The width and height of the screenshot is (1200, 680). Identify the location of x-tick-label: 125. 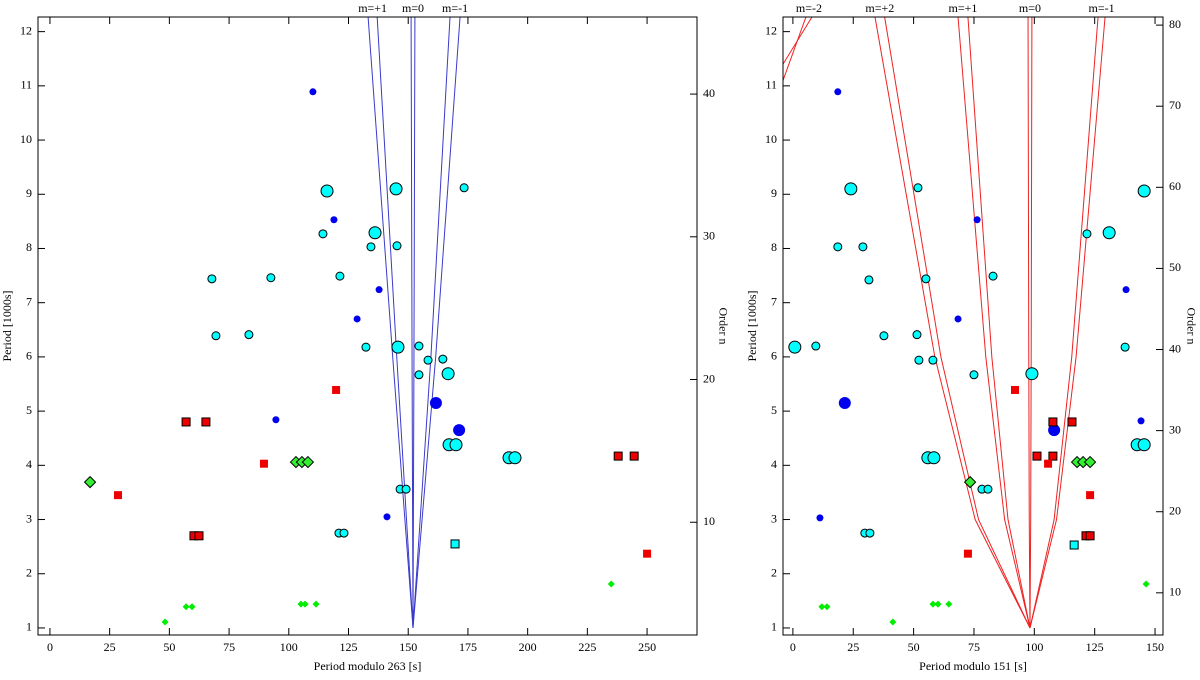
(1095, 647).